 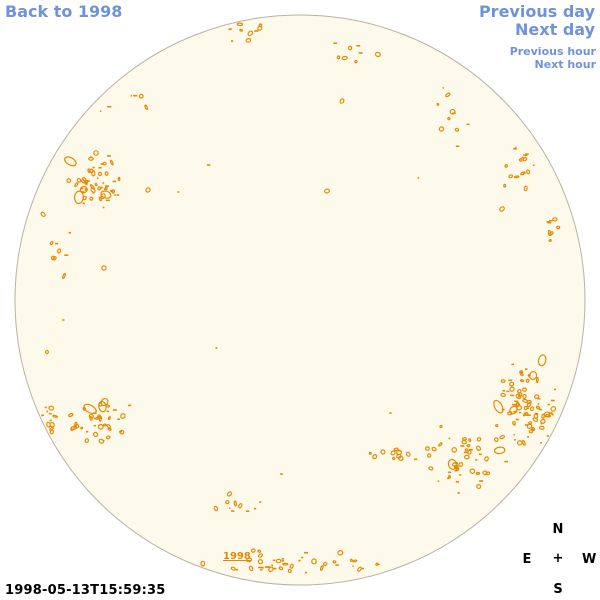 I want to click on observation-timestamp: 1998-05-13T15:59:35, so click(x=85, y=590).